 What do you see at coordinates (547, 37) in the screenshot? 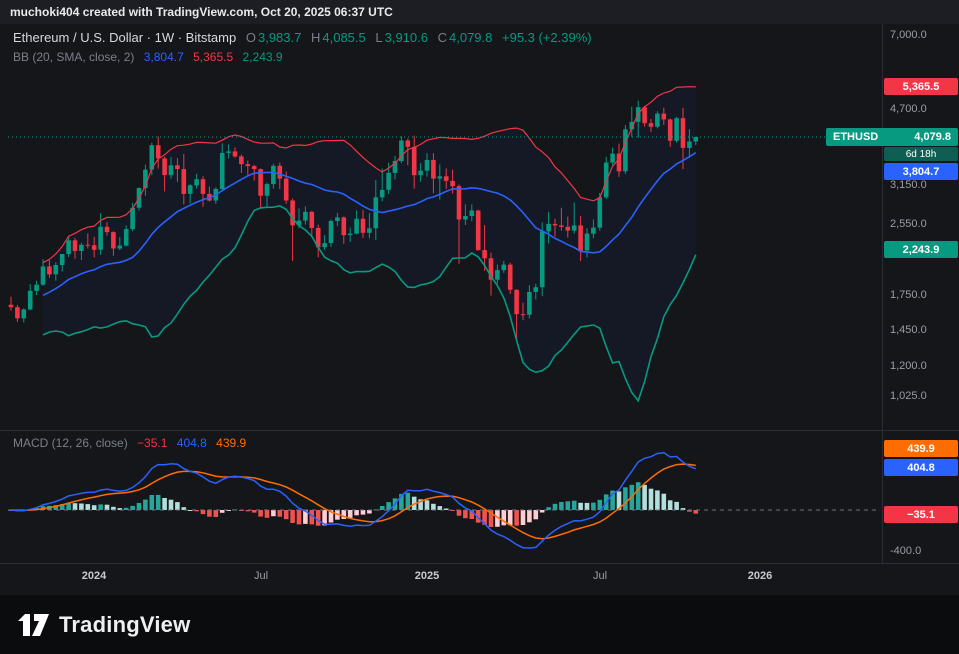
I see `change-value: +95.3 (+2.39%)` at bounding box center [547, 37].